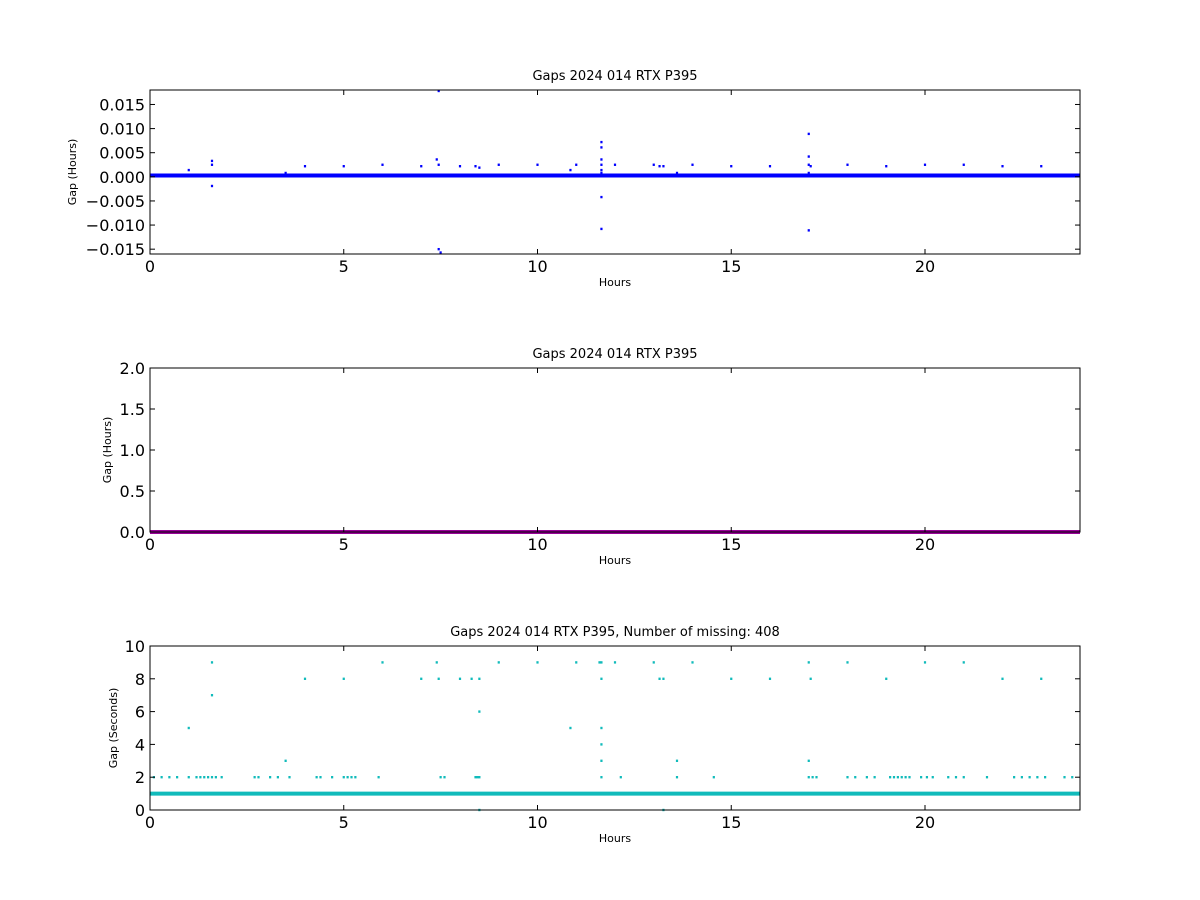 The image size is (1200, 900). I want to click on panel-2-y-label: Gap (Hours), so click(107, 450).